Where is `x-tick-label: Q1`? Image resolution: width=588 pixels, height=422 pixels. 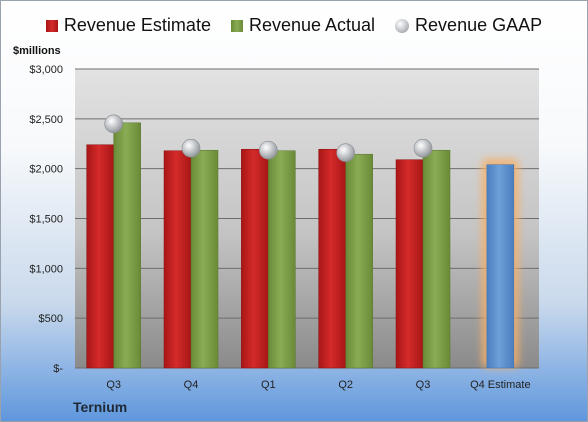
x-tick-label: Q1 is located at coordinates (268, 385).